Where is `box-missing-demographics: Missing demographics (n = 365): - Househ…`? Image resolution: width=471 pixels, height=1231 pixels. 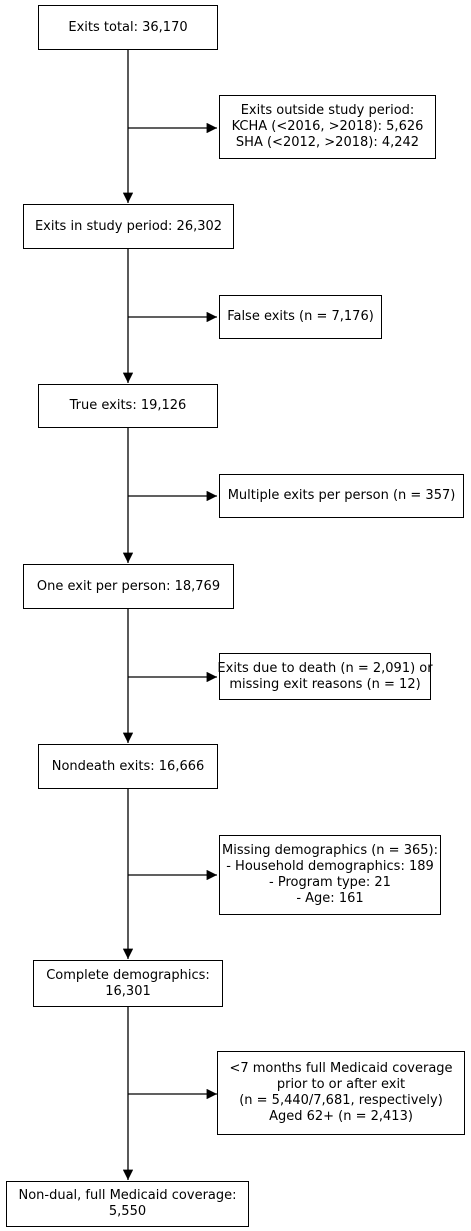
box-missing-demographics: Missing demographics (n = 365): - Househ… is located at coordinates (330, 875).